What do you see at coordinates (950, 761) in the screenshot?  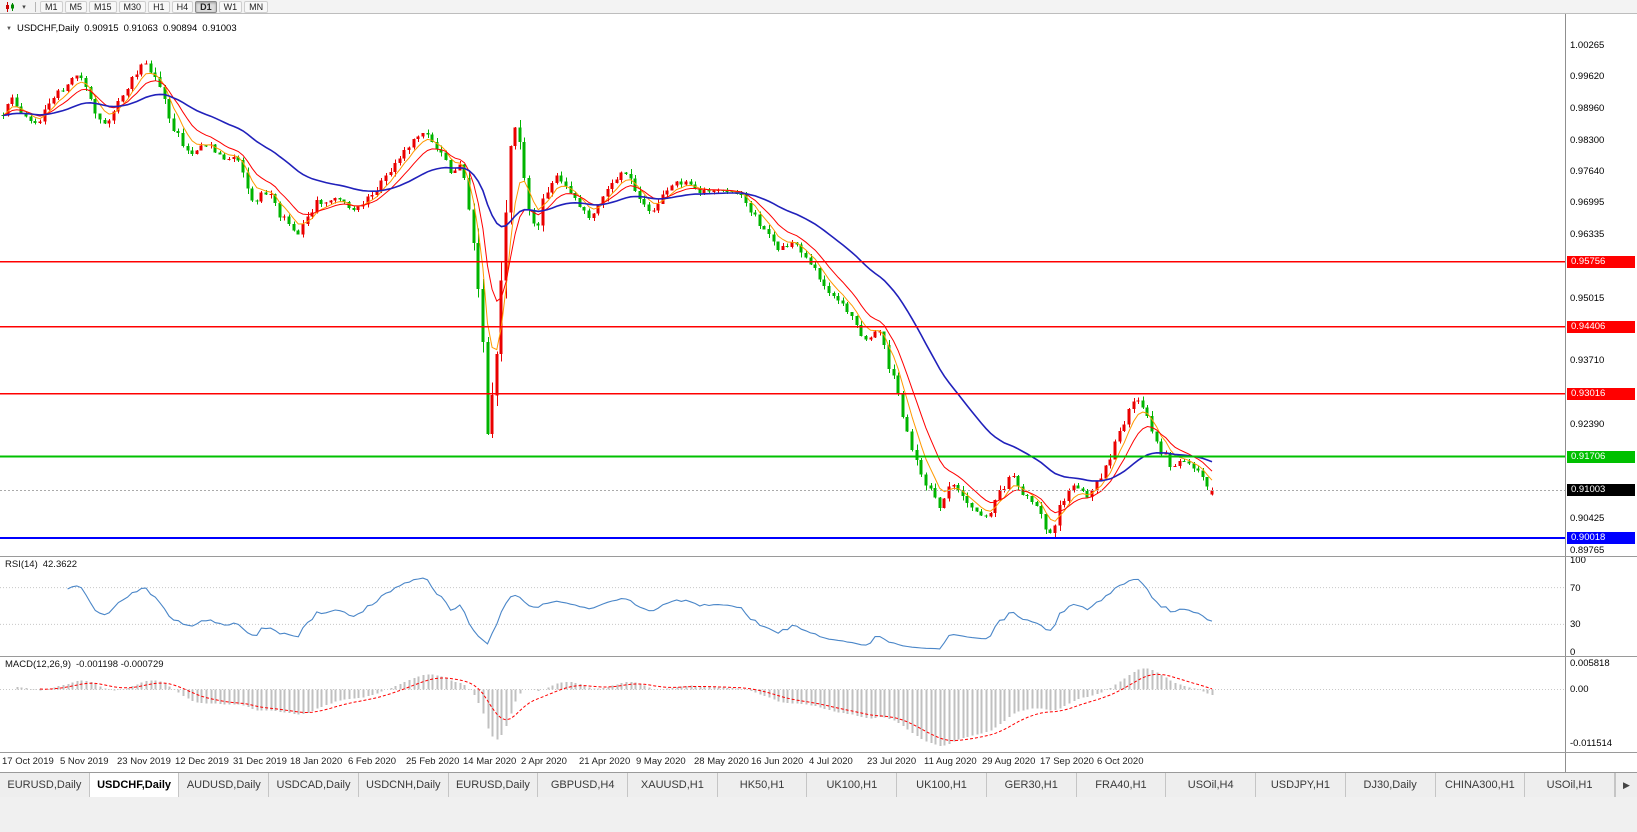 I see `date-axis-label: 11 Aug 2020` at bounding box center [950, 761].